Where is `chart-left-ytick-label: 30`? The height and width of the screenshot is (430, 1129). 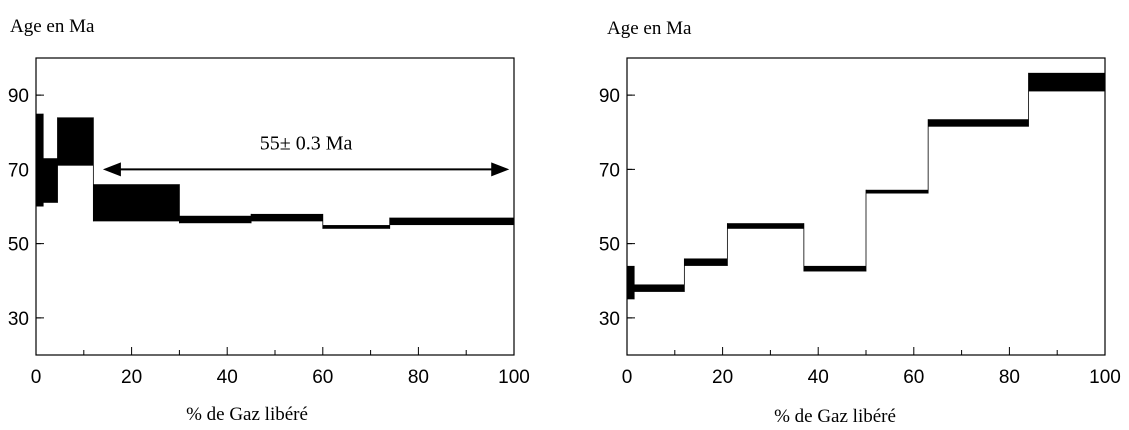 chart-left-ytick-label: 30 is located at coordinates (18, 319).